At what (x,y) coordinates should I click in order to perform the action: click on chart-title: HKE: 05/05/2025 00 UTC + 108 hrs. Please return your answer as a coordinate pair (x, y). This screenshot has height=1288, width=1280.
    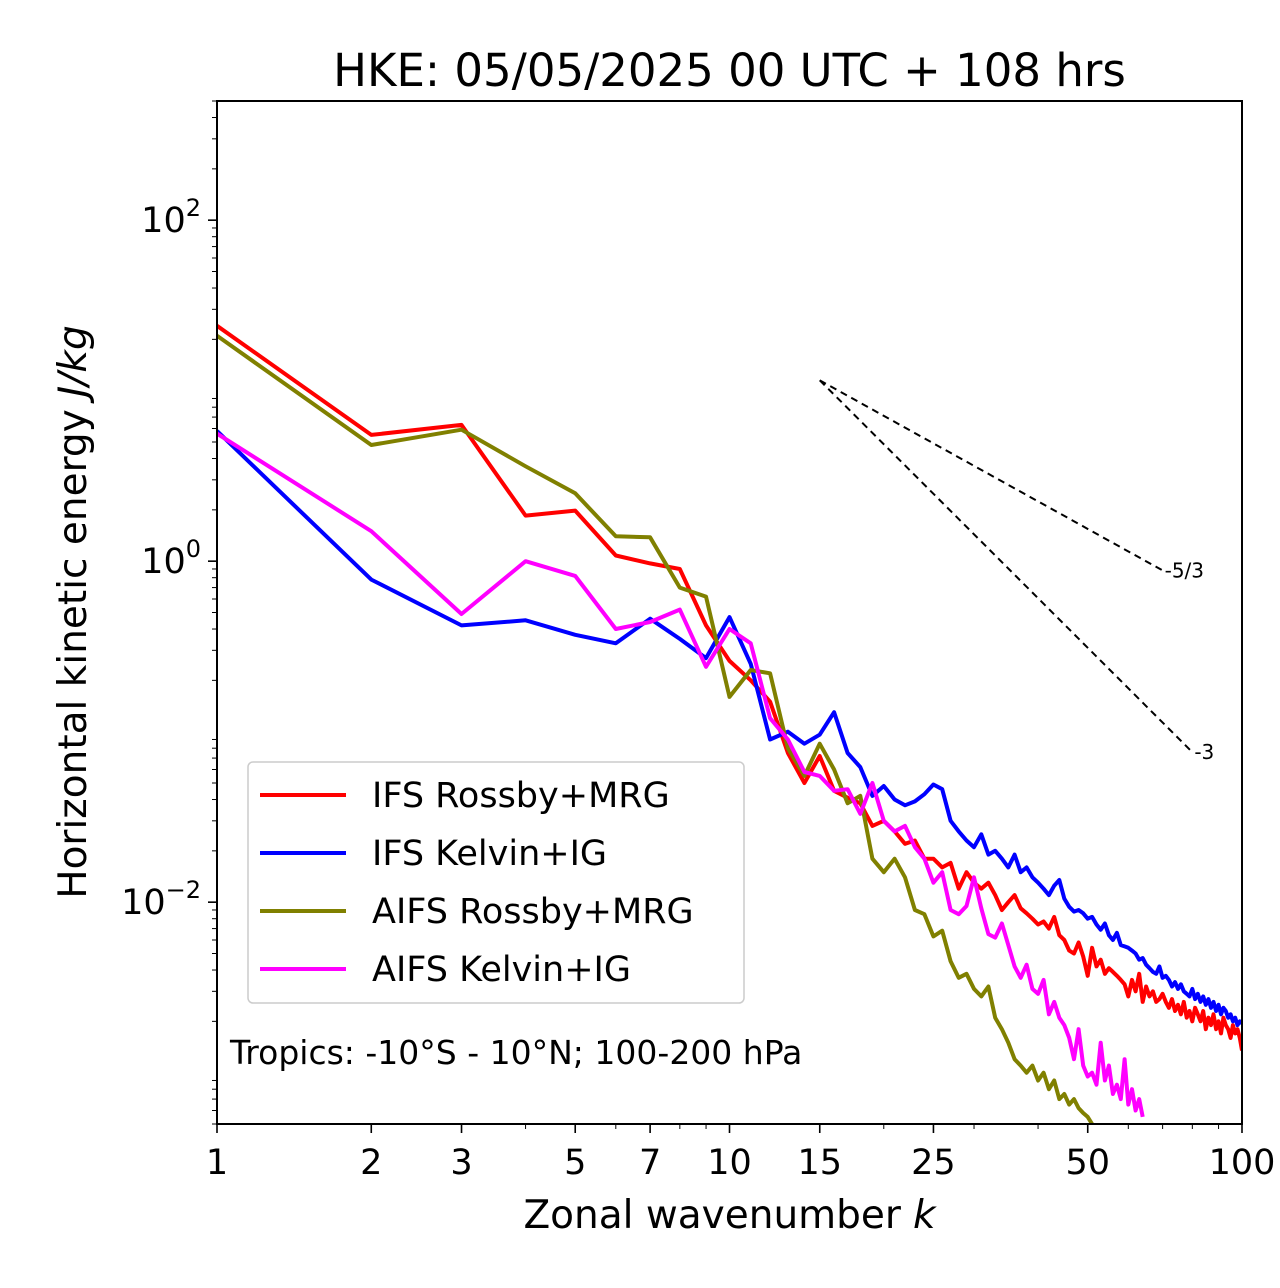
    Looking at the image, I should click on (729, 70).